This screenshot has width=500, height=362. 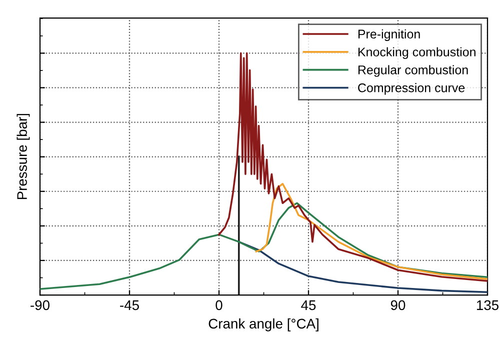 I want to click on x-axis-title: Crank angle [°CA], so click(x=263, y=325).